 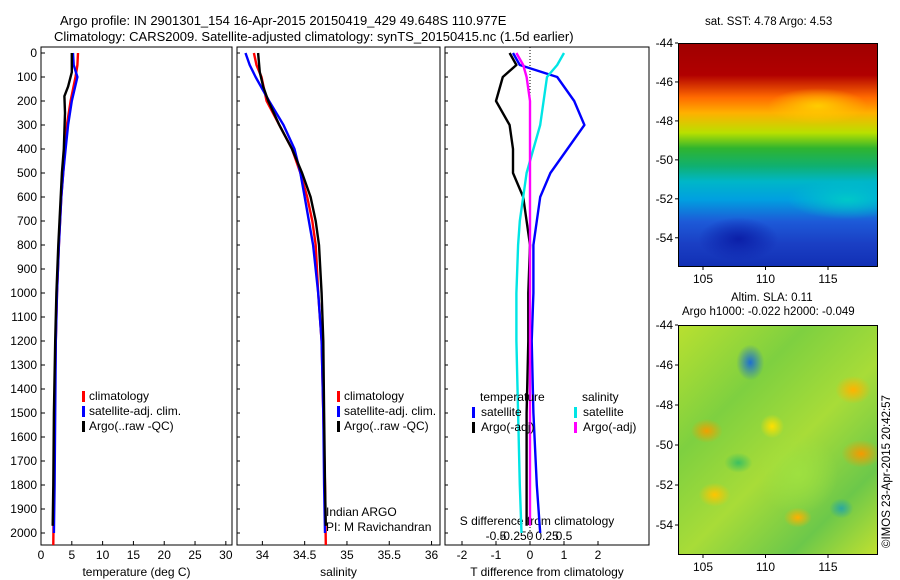 What do you see at coordinates (347, 555) in the screenshot?
I see `x-tick-label: 35` at bounding box center [347, 555].